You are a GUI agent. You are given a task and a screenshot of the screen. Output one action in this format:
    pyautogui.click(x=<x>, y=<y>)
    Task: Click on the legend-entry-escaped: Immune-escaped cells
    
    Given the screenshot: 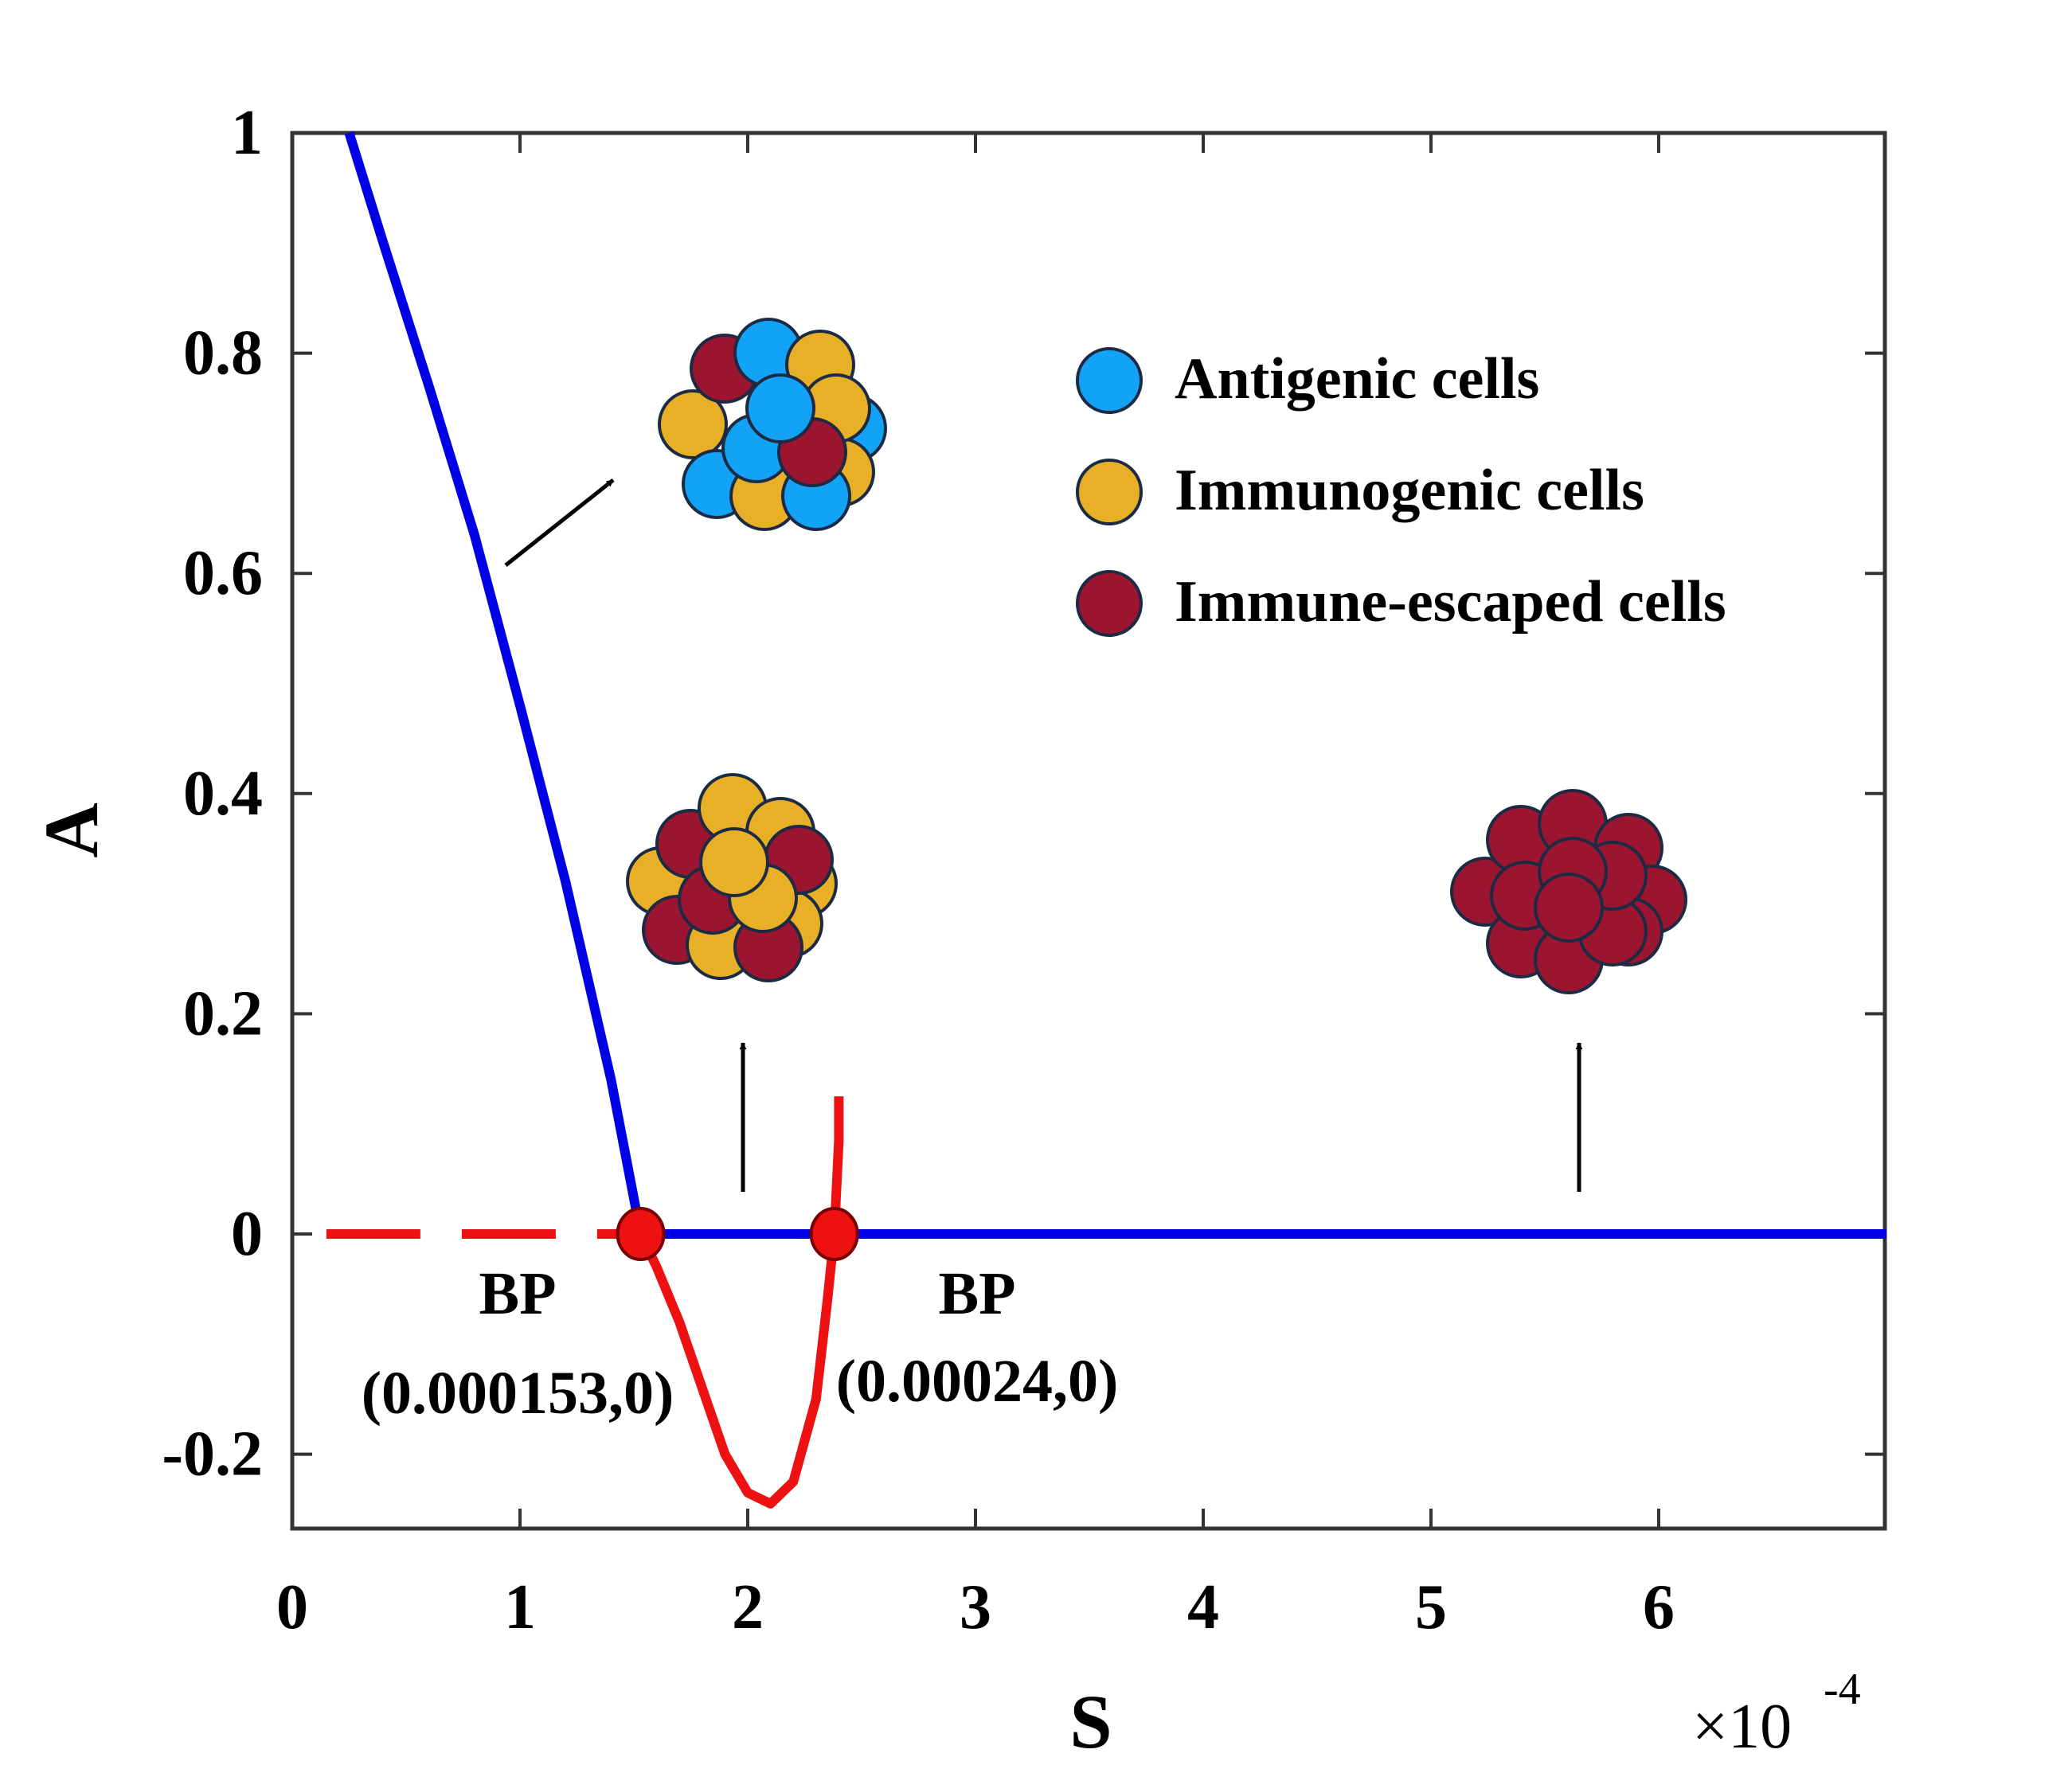 What is the action you would take?
    pyautogui.click(x=1401, y=603)
    